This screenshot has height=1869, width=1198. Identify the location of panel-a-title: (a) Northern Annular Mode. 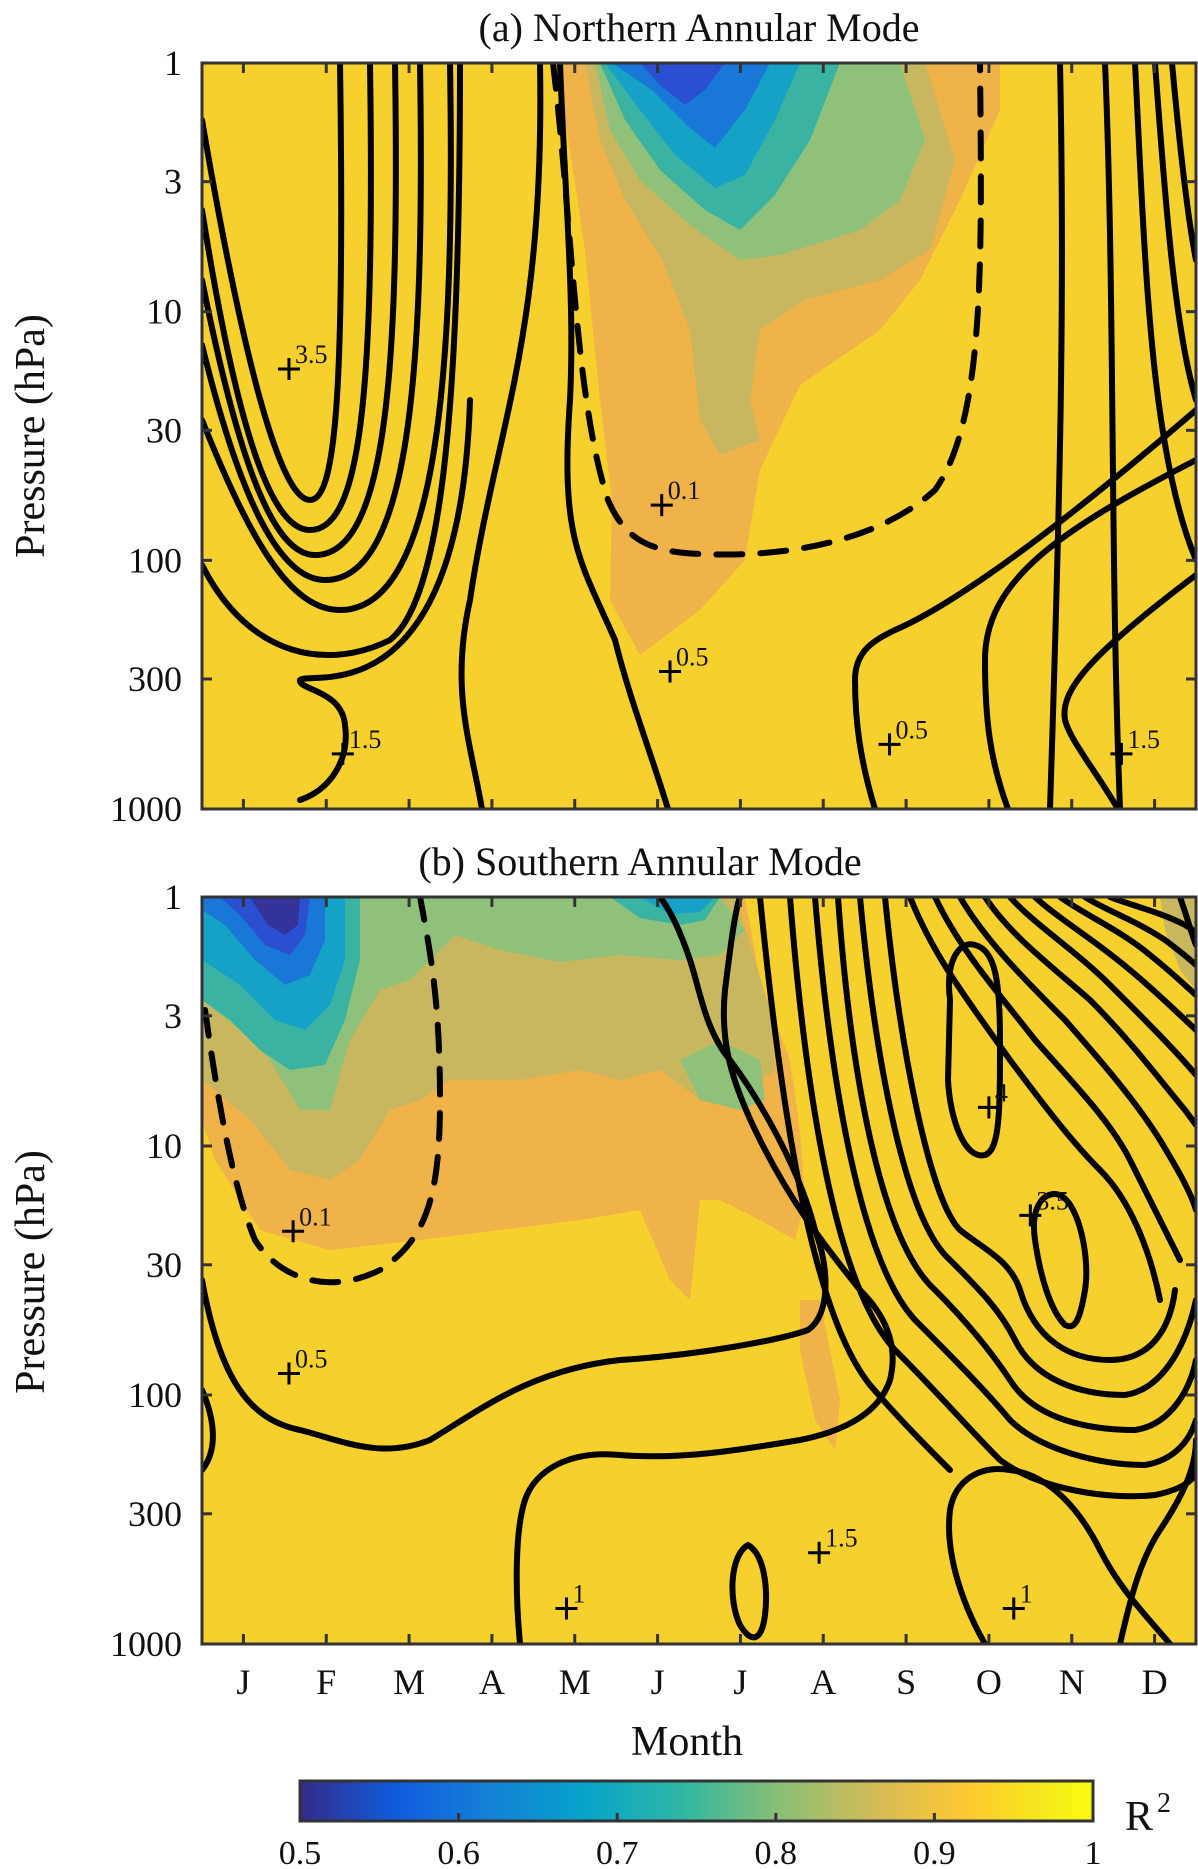
(699, 27).